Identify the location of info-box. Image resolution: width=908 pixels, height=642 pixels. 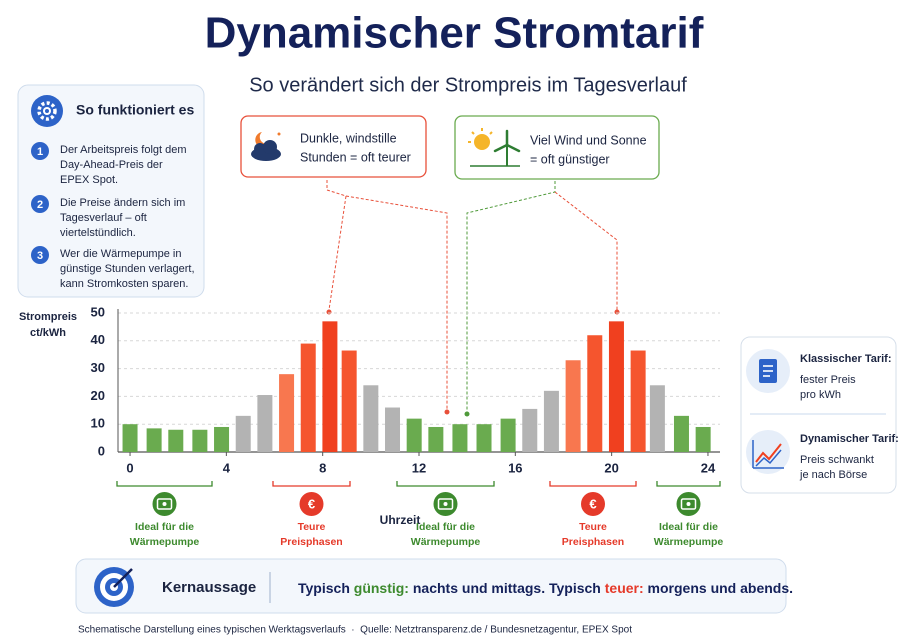
(111, 191).